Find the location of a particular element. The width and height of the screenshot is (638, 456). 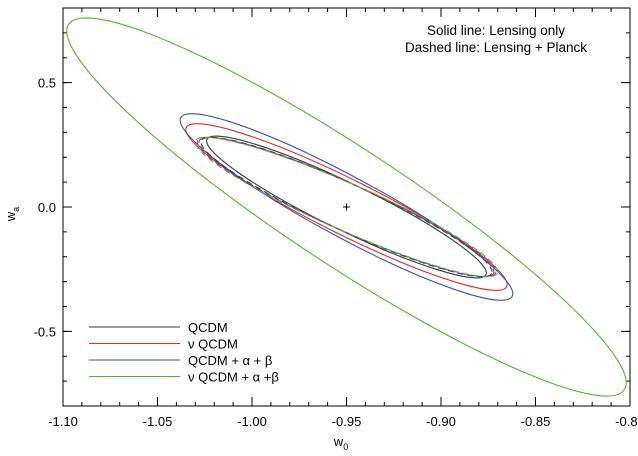

y-tick-label: 0.0 is located at coordinates (47, 207).